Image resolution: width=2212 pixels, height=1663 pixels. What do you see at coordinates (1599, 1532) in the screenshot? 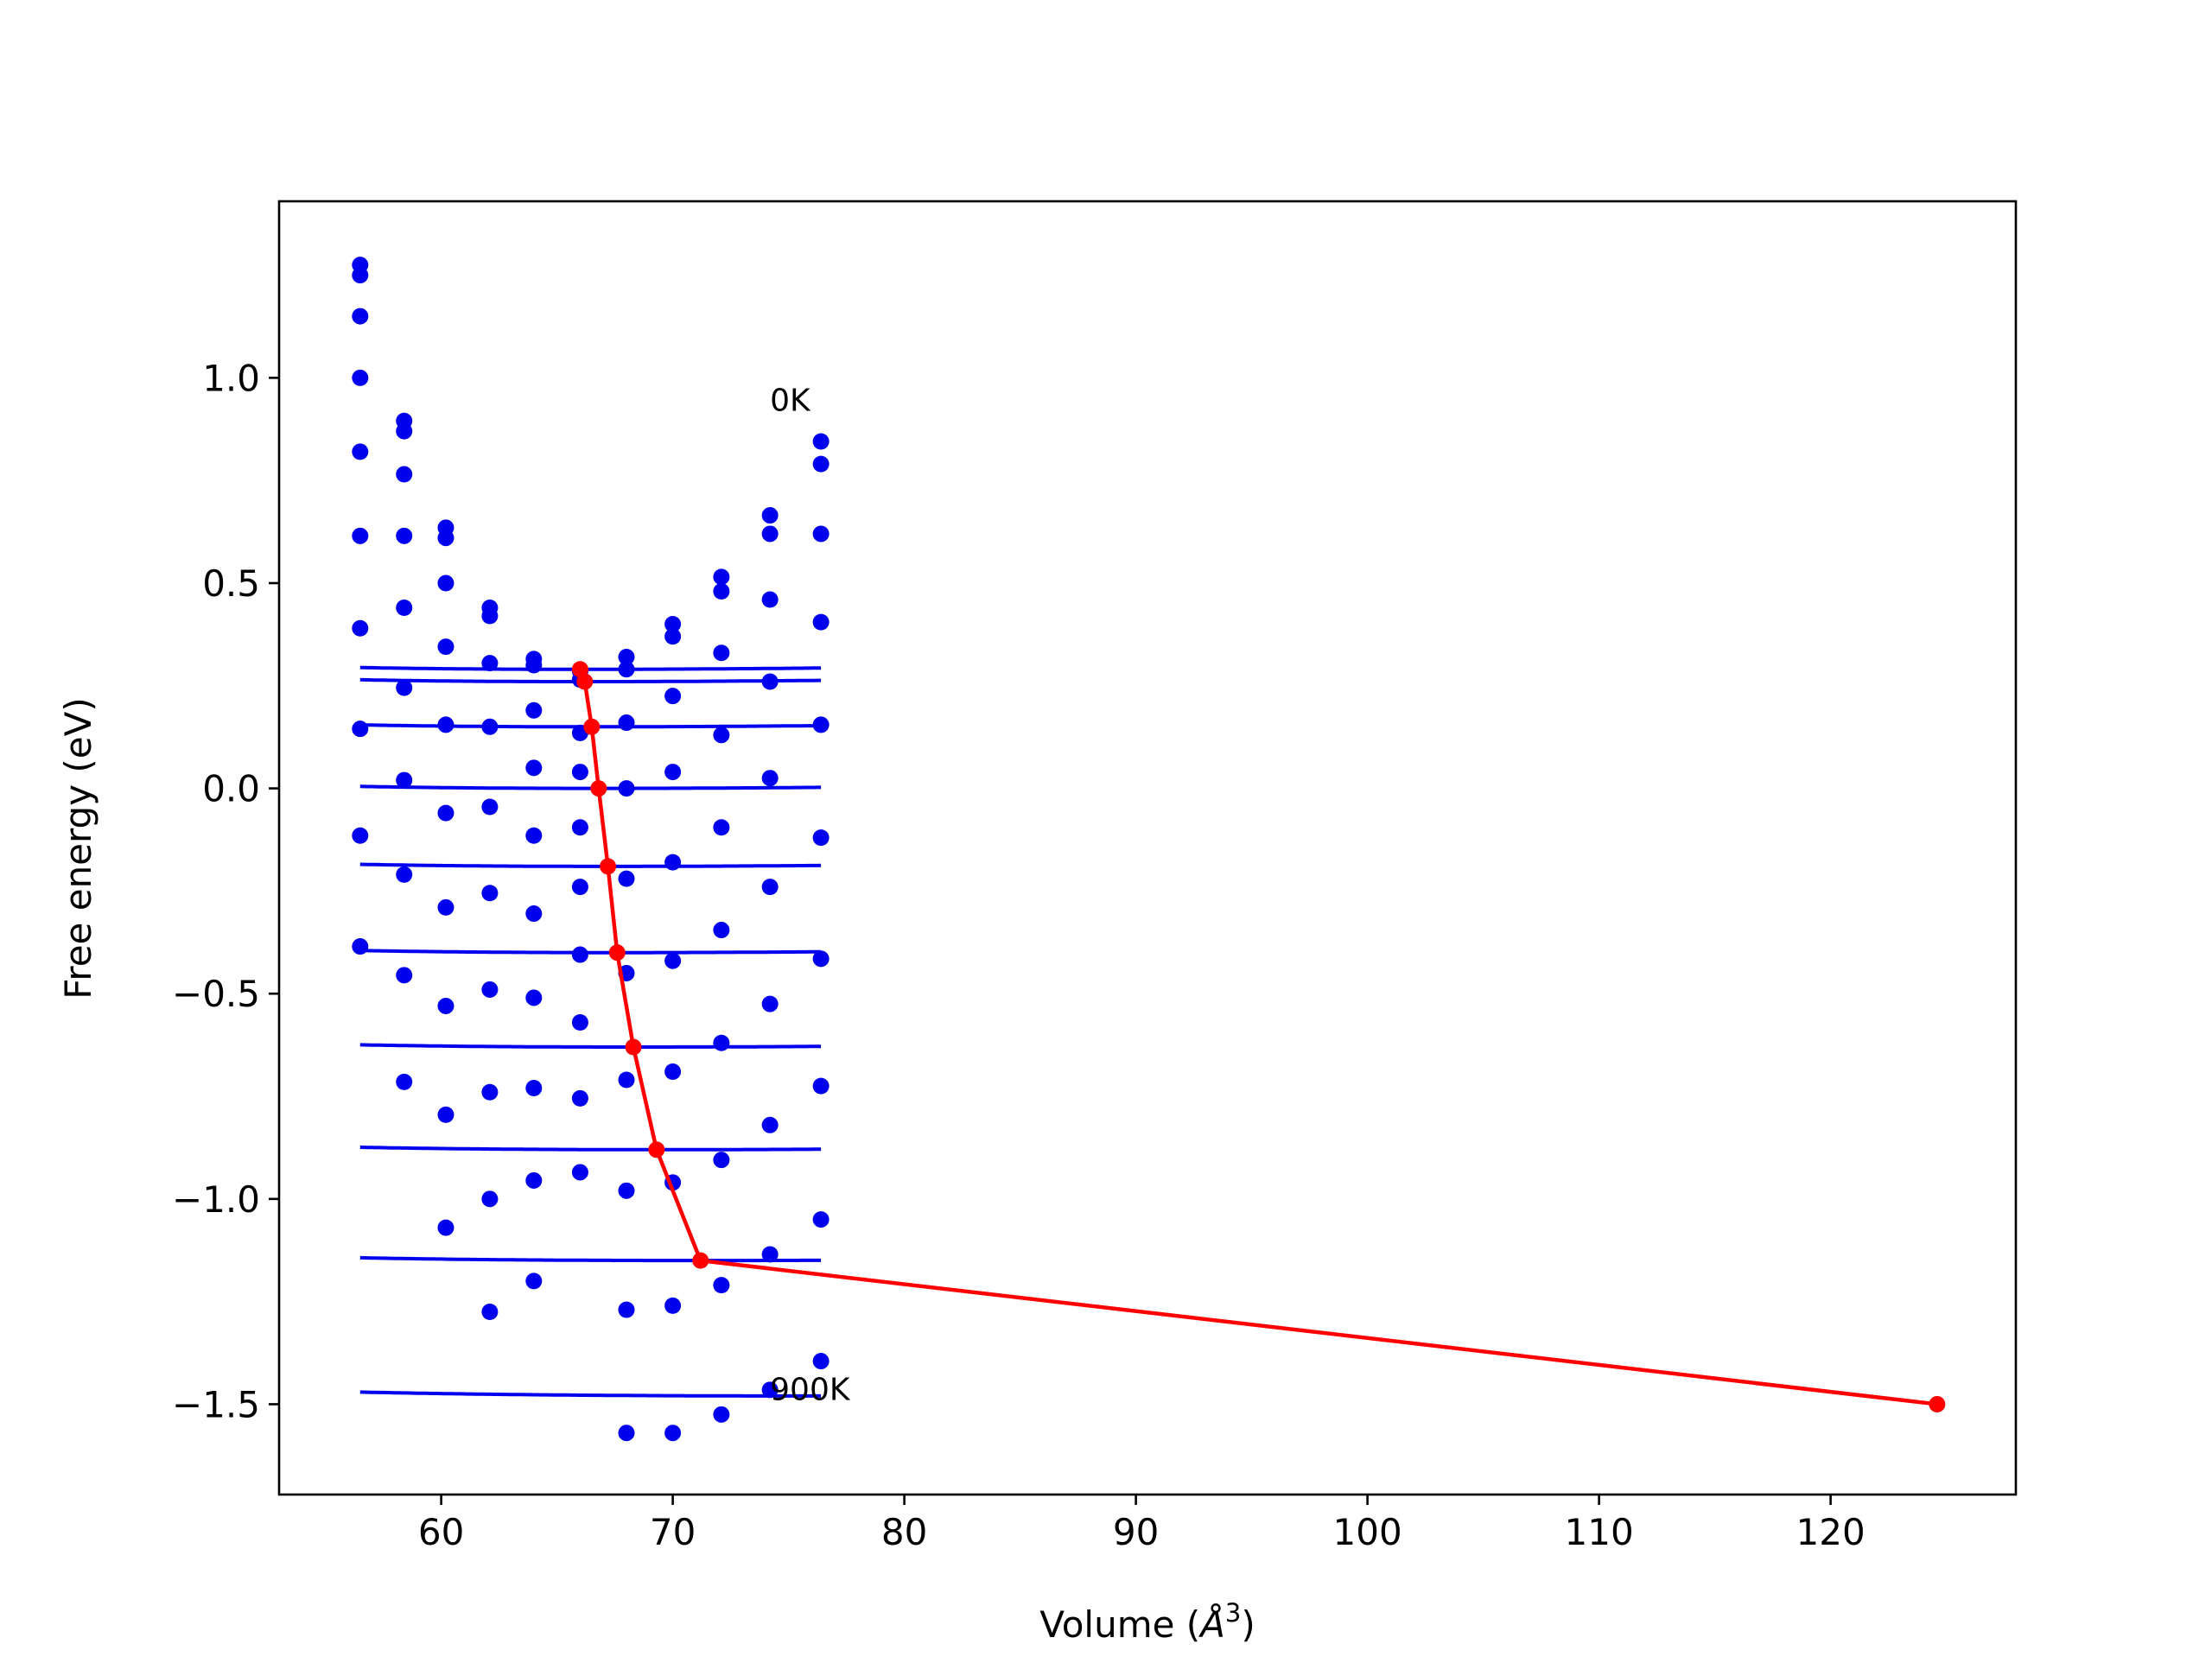
I see `x-tick-label: 110` at bounding box center [1599, 1532].